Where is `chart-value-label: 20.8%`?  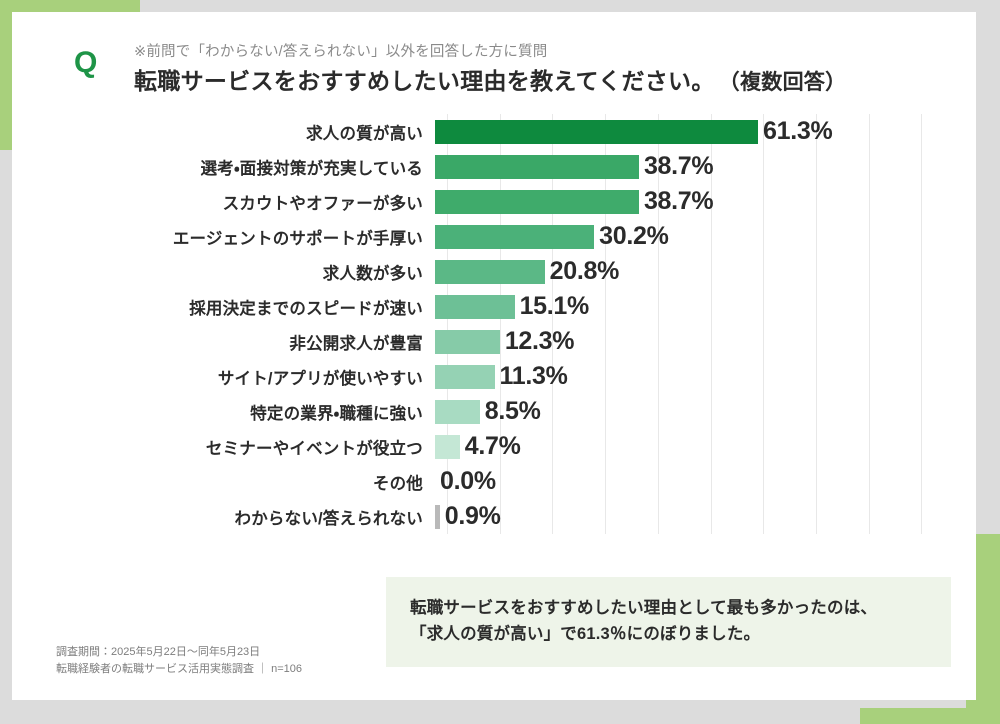
chart-value-label: 20.8% is located at coordinates (584, 271).